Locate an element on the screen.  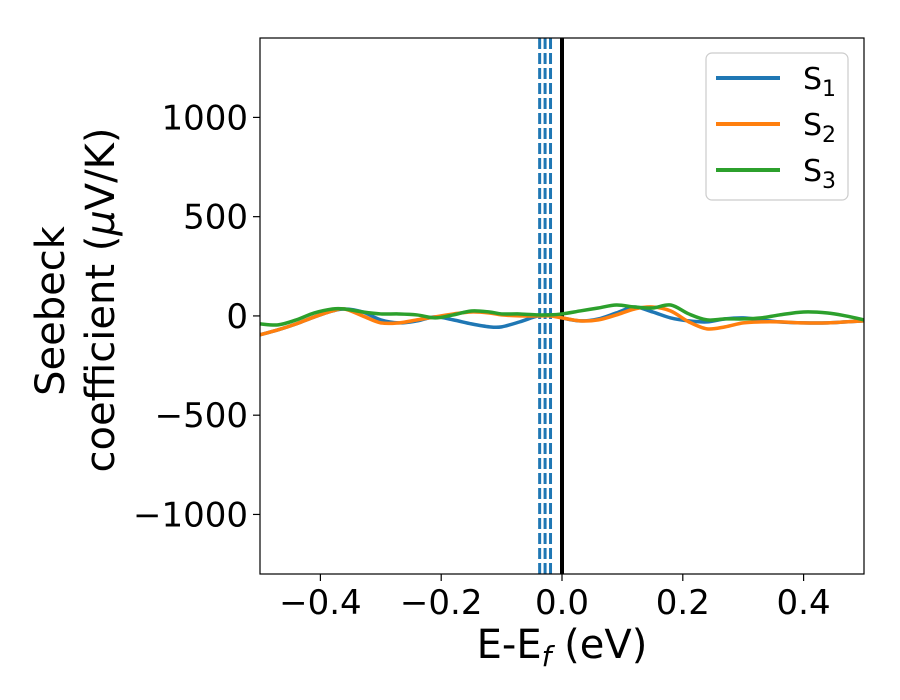
legend: S1 S2 S3 is located at coordinates (777, 126).